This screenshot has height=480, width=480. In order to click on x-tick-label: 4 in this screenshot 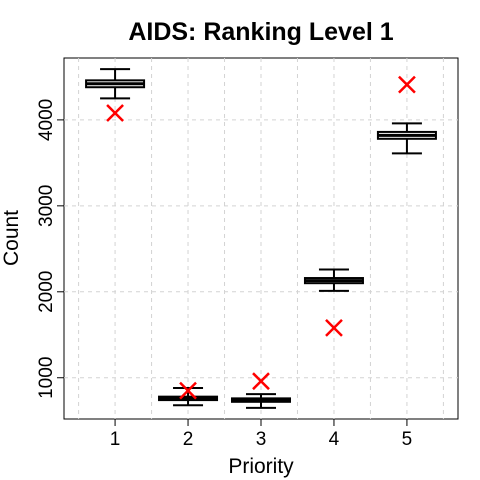, I will do `click(334, 439)`.